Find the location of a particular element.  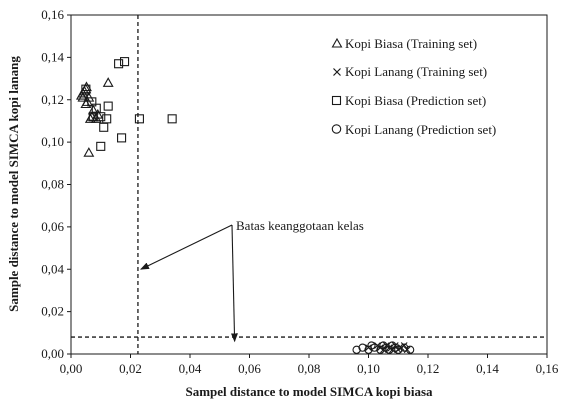

legend-label: Kopi Biasa (Training set) is located at coordinates (411, 43).